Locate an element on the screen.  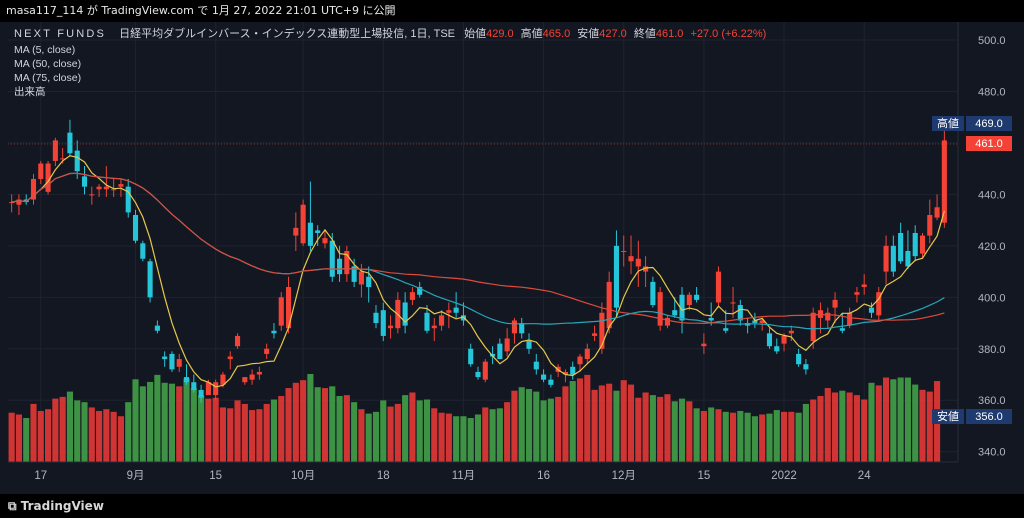
last-price-tag: 461.0 is located at coordinates (989, 144).